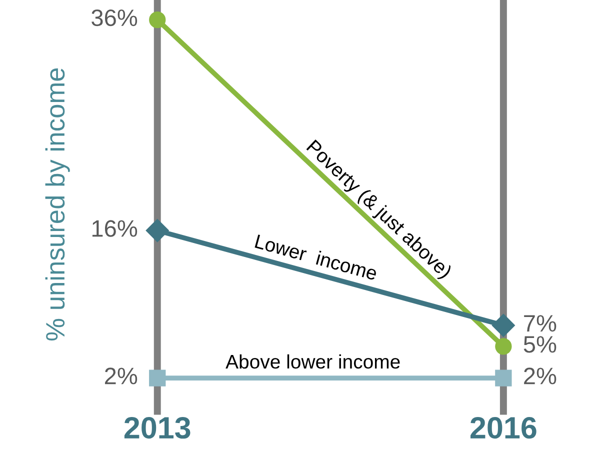 The image size is (590, 454). I want to click on data-label: 16%, so click(115, 228).